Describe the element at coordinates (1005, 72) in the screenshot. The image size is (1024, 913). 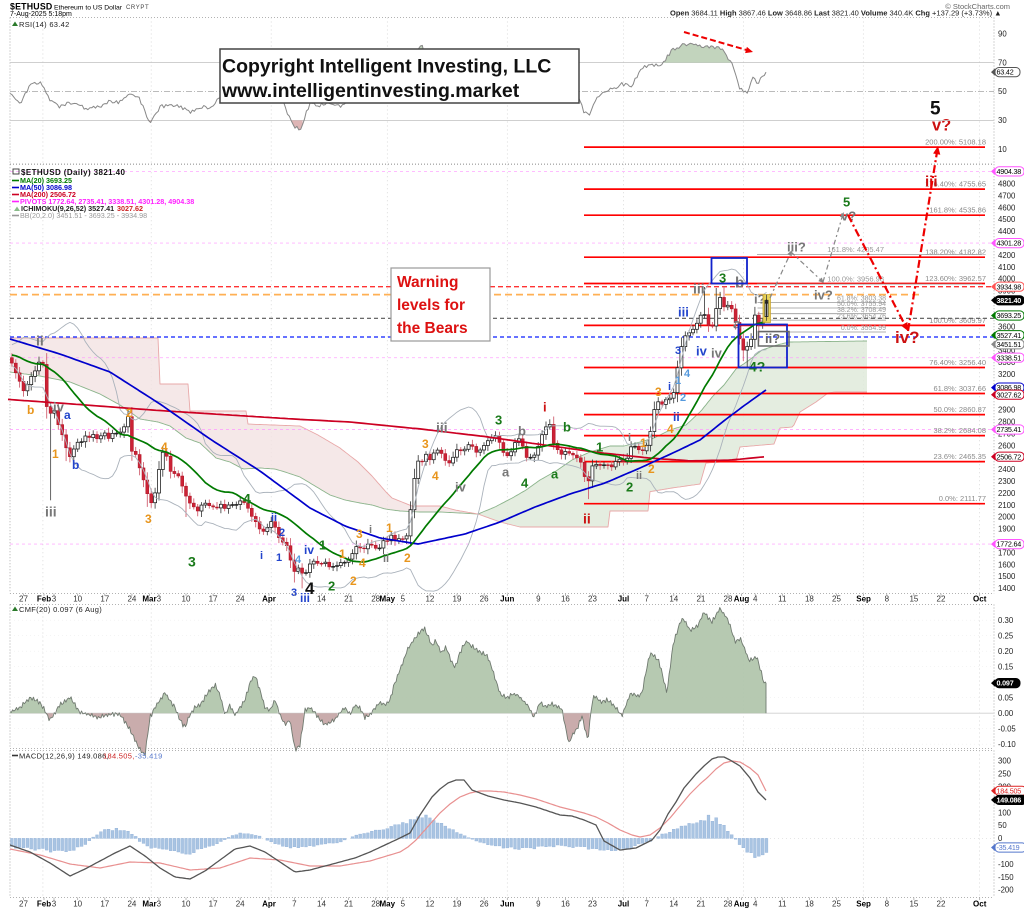
I see `svg-text: 63.42` at that location.